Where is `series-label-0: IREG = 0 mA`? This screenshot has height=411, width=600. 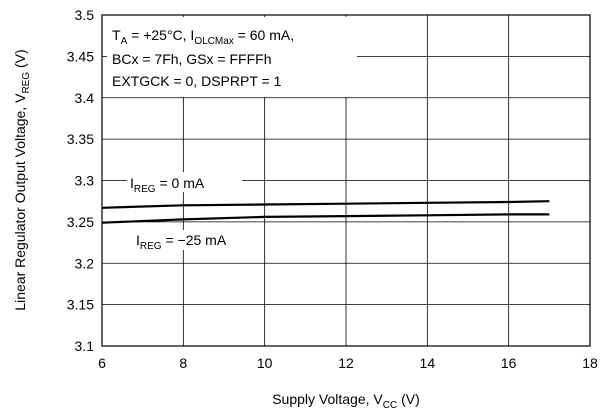
series-label-0: IREG = 0 mA is located at coordinates (167, 185).